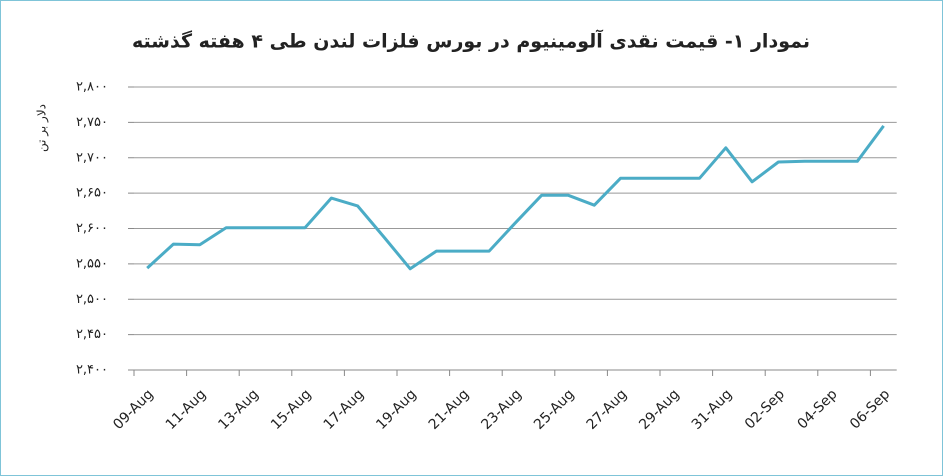 The height and width of the screenshot is (476, 943). I want to click on y-tick-label: ۲,۵۵۰, so click(92, 263).